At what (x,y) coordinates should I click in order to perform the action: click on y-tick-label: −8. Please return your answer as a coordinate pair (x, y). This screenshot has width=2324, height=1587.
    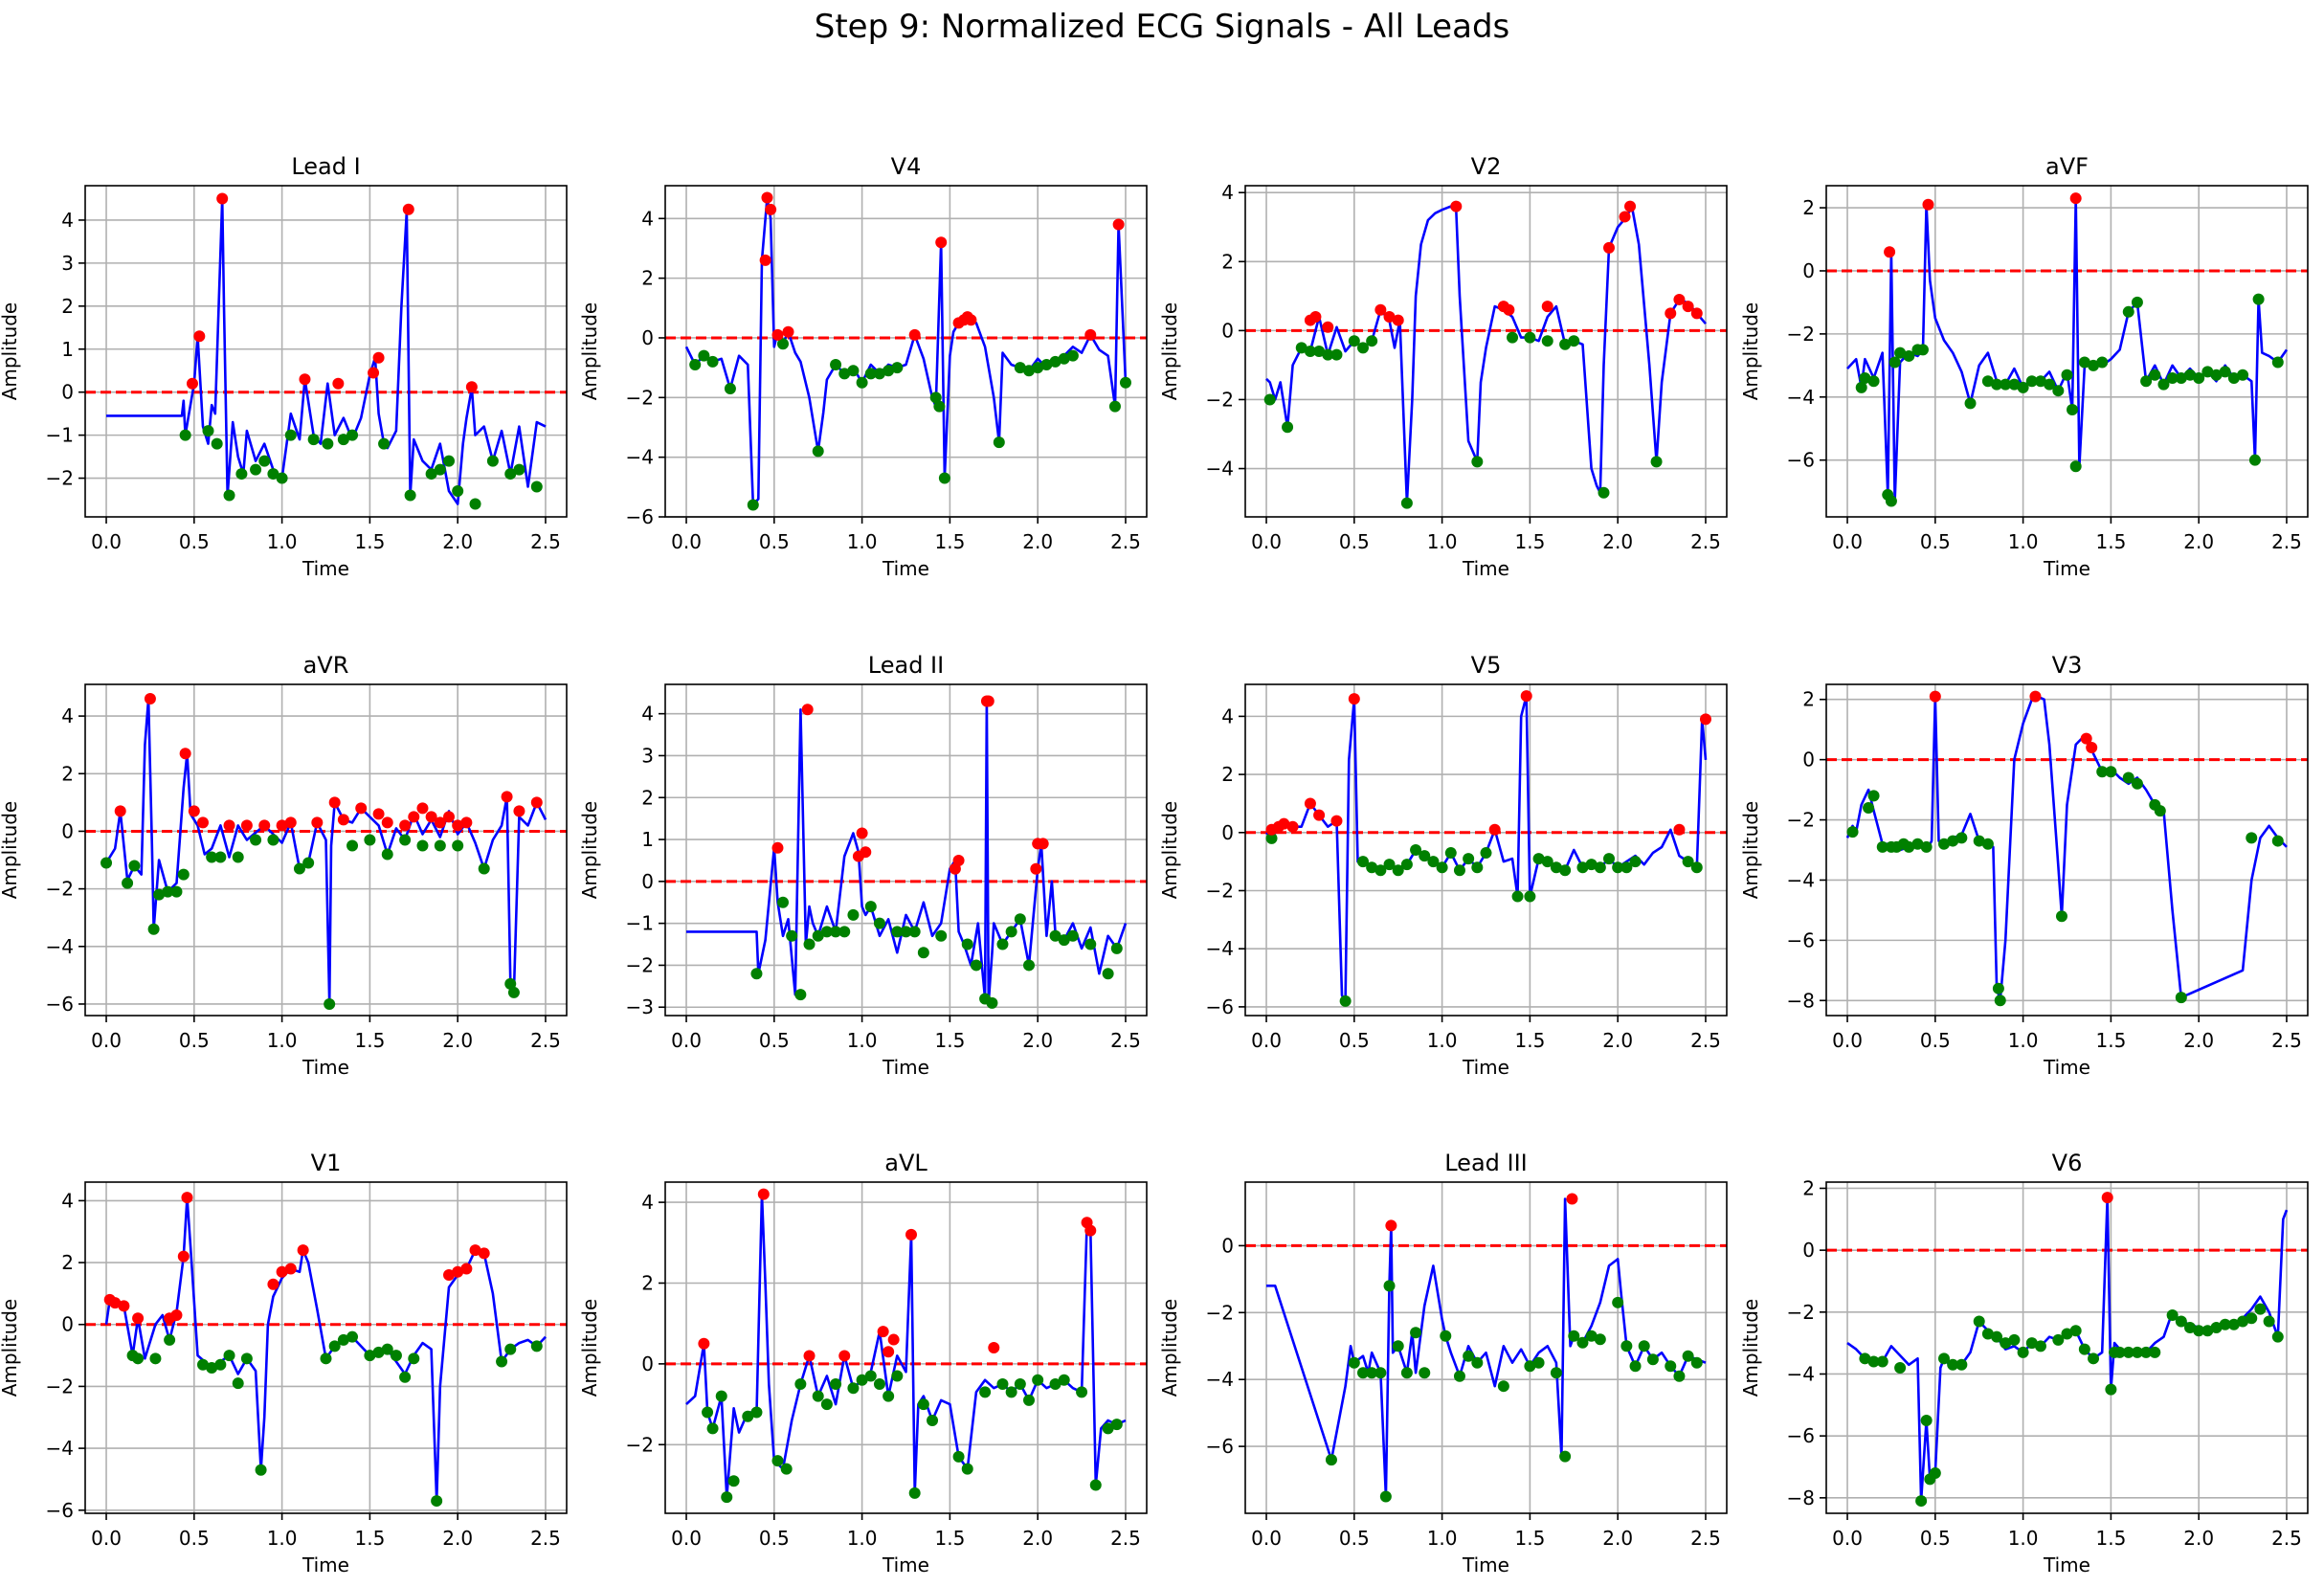
    Looking at the image, I should click on (1801, 1497).